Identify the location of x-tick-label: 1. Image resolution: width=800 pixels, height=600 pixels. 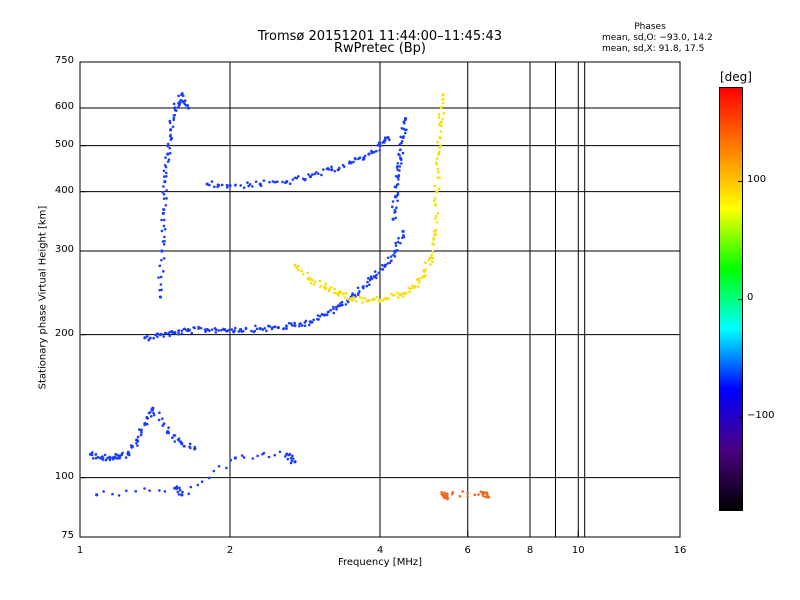
(80, 550).